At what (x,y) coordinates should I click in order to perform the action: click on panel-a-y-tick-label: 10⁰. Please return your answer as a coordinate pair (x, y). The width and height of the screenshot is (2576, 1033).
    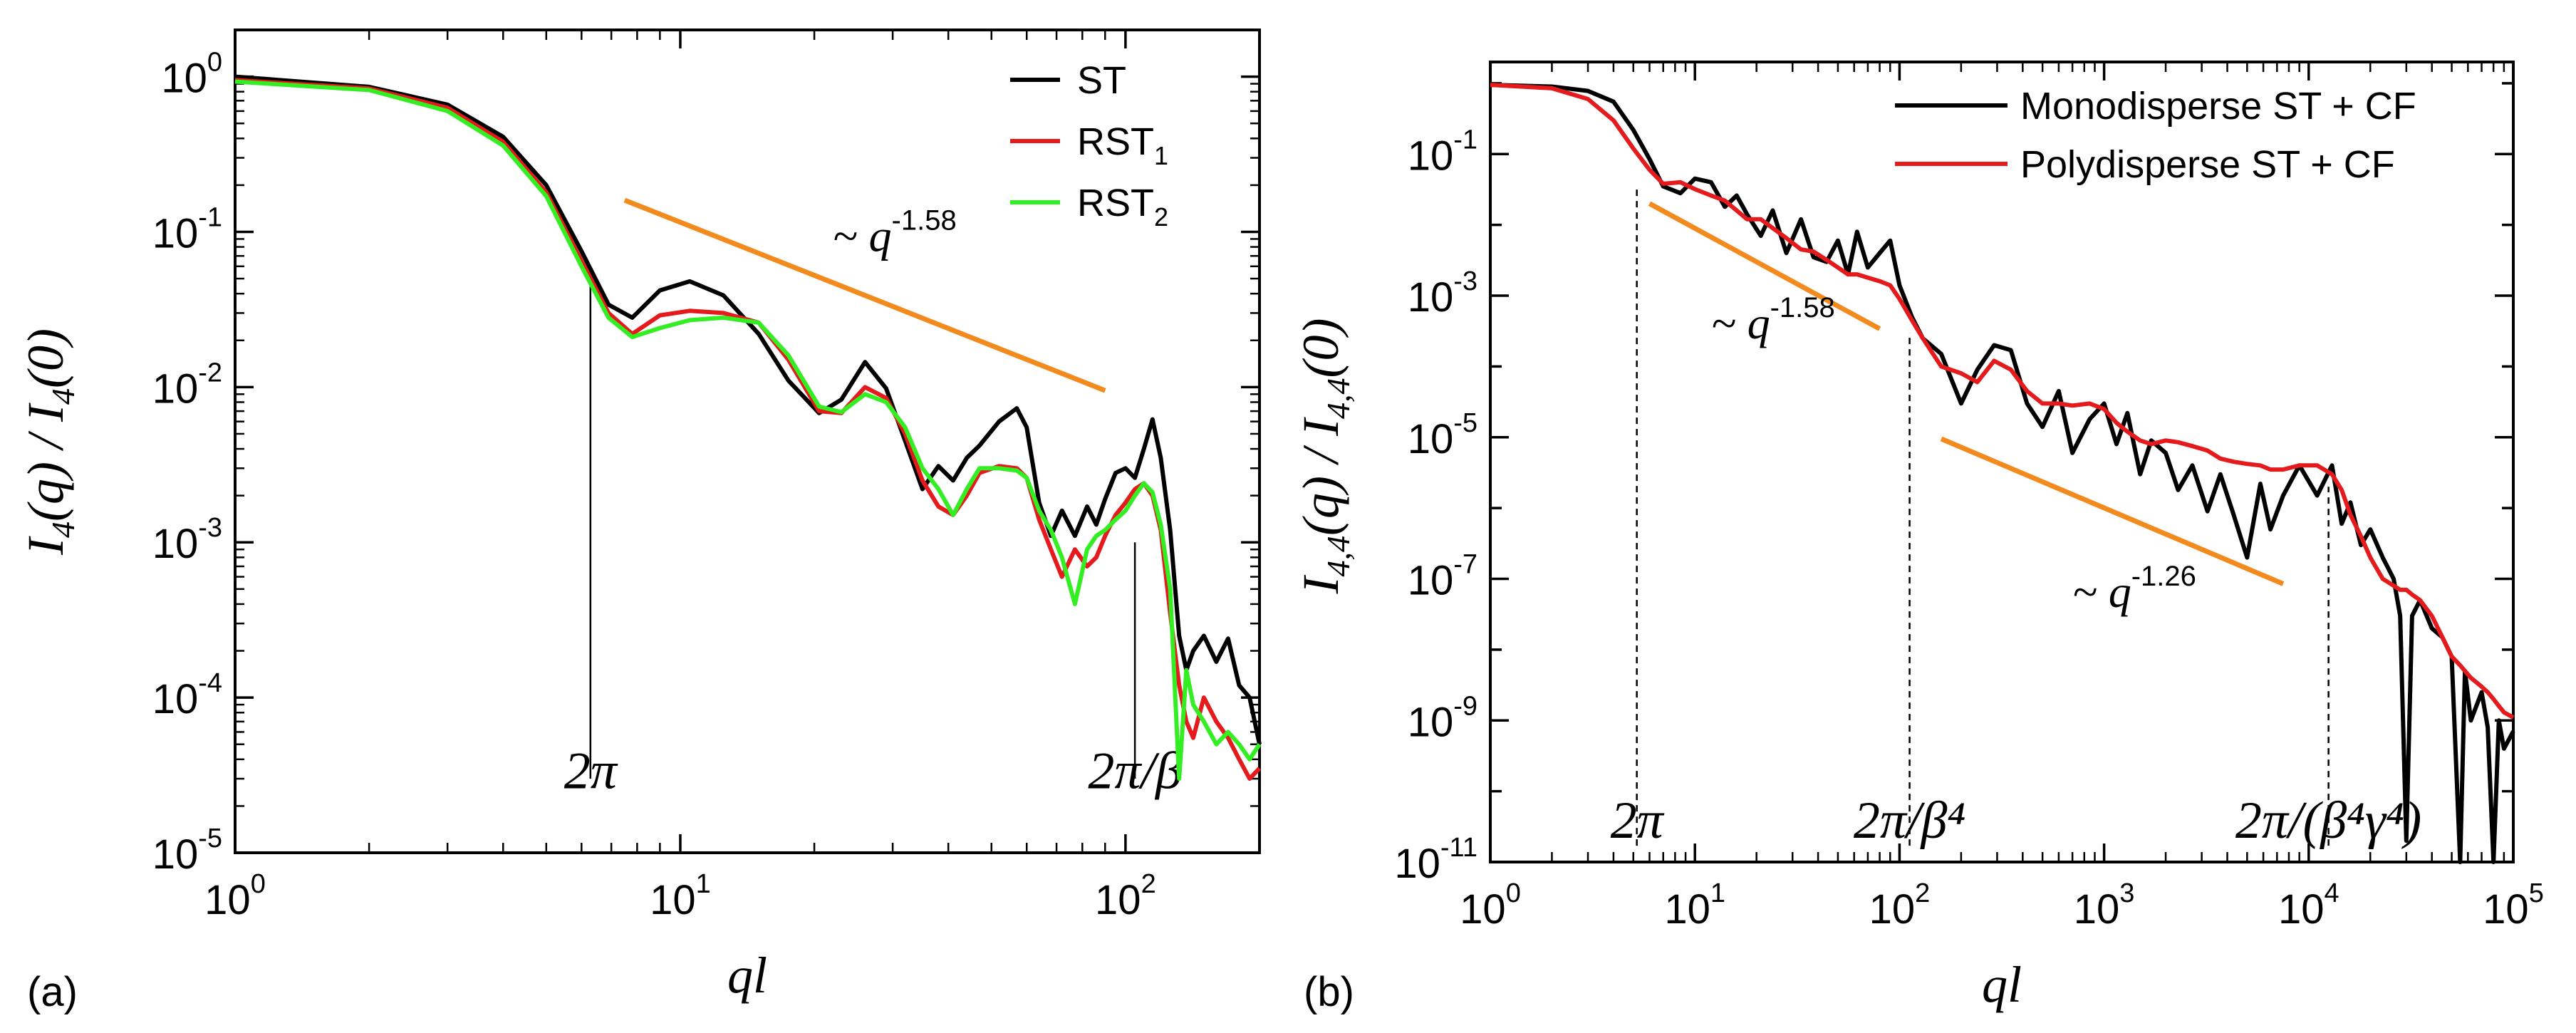
    Looking at the image, I should click on (191, 75).